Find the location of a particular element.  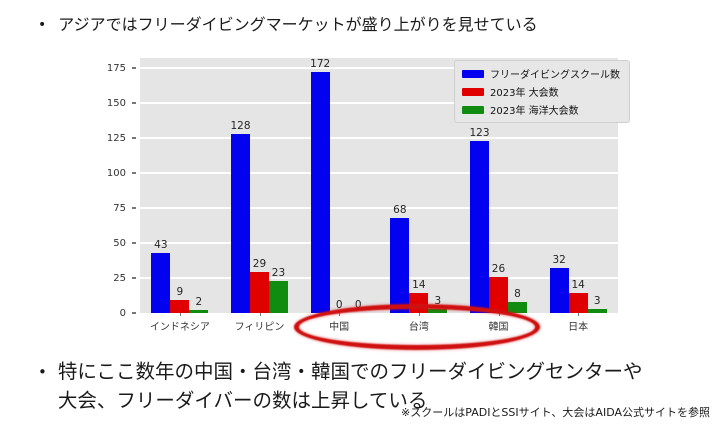

bar-schools: 128 is located at coordinates (240, 216).